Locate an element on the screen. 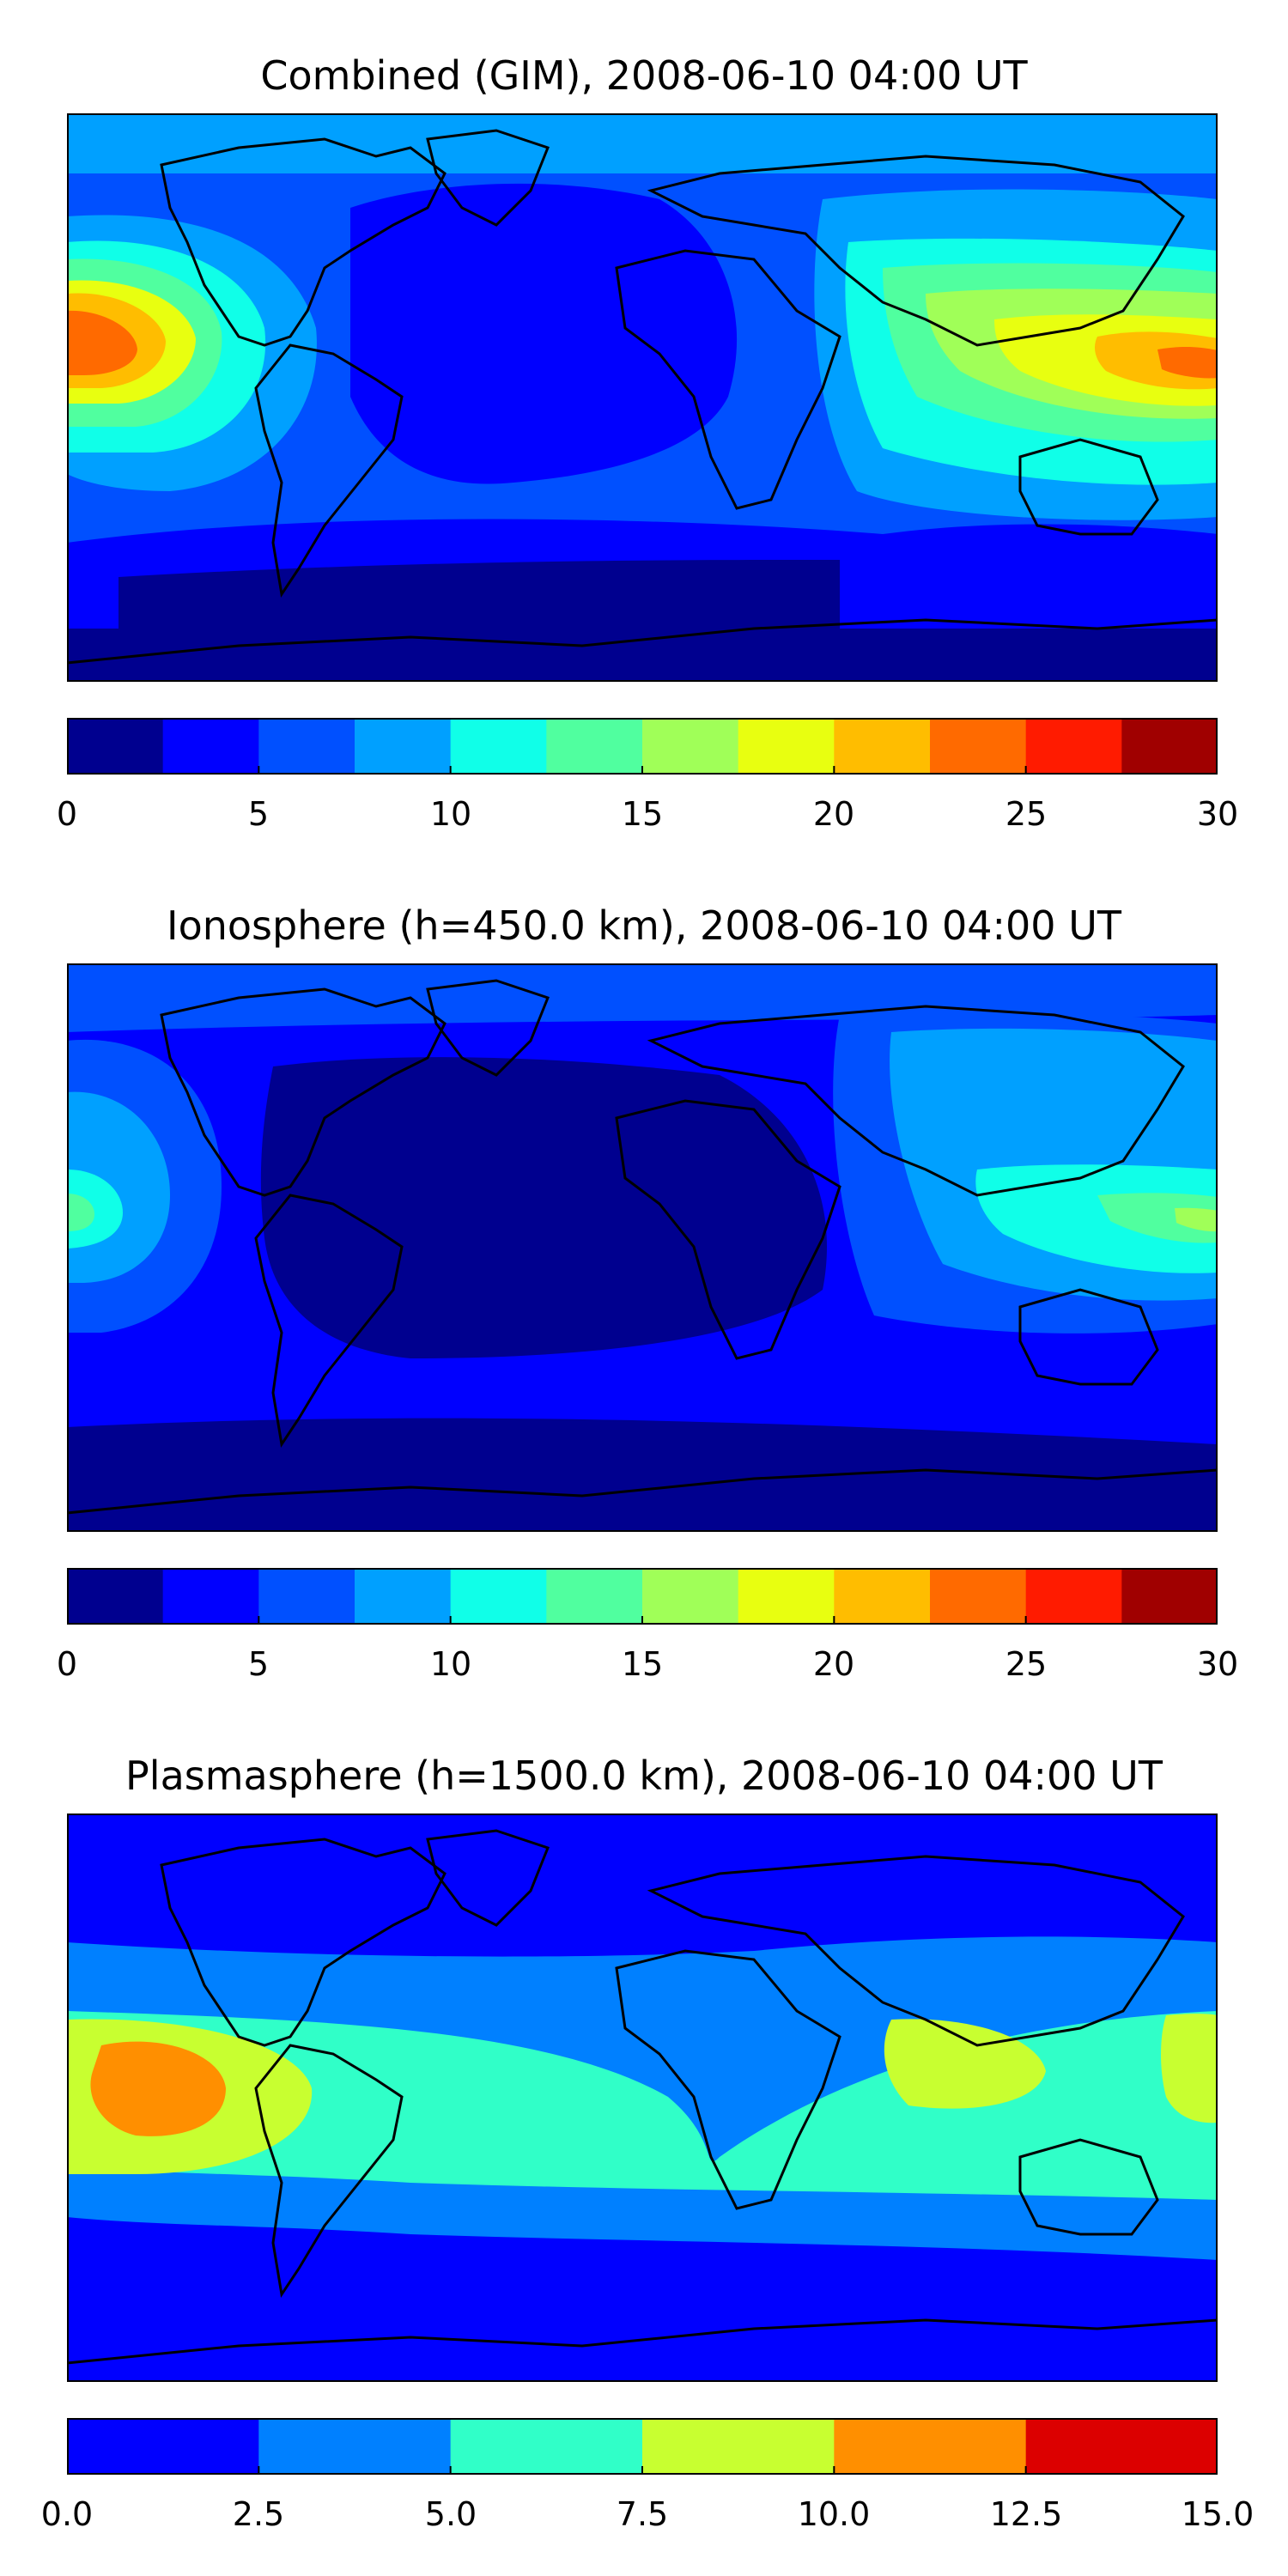 The width and height of the screenshot is (1288, 2576). map1-south-darkest is located at coordinates (479, 600).